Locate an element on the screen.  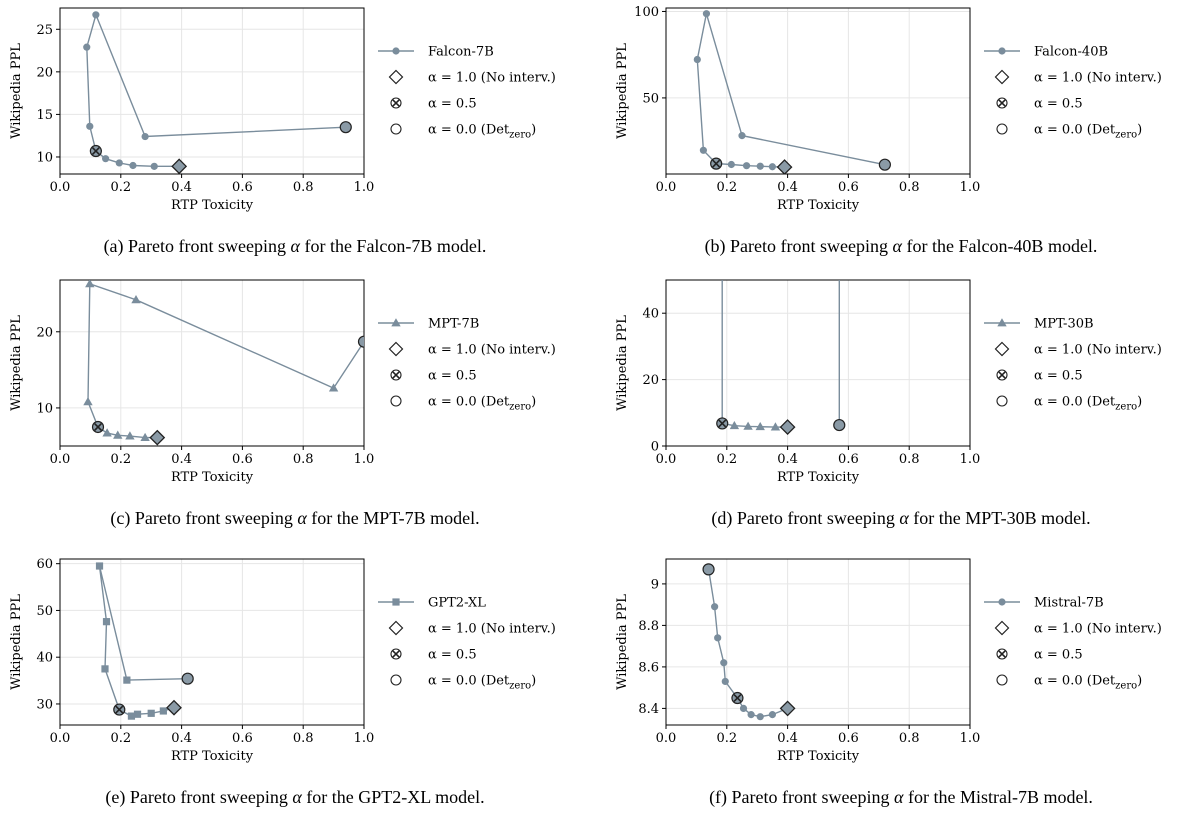
alpha-1-marker is located at coordinates (787, 427).